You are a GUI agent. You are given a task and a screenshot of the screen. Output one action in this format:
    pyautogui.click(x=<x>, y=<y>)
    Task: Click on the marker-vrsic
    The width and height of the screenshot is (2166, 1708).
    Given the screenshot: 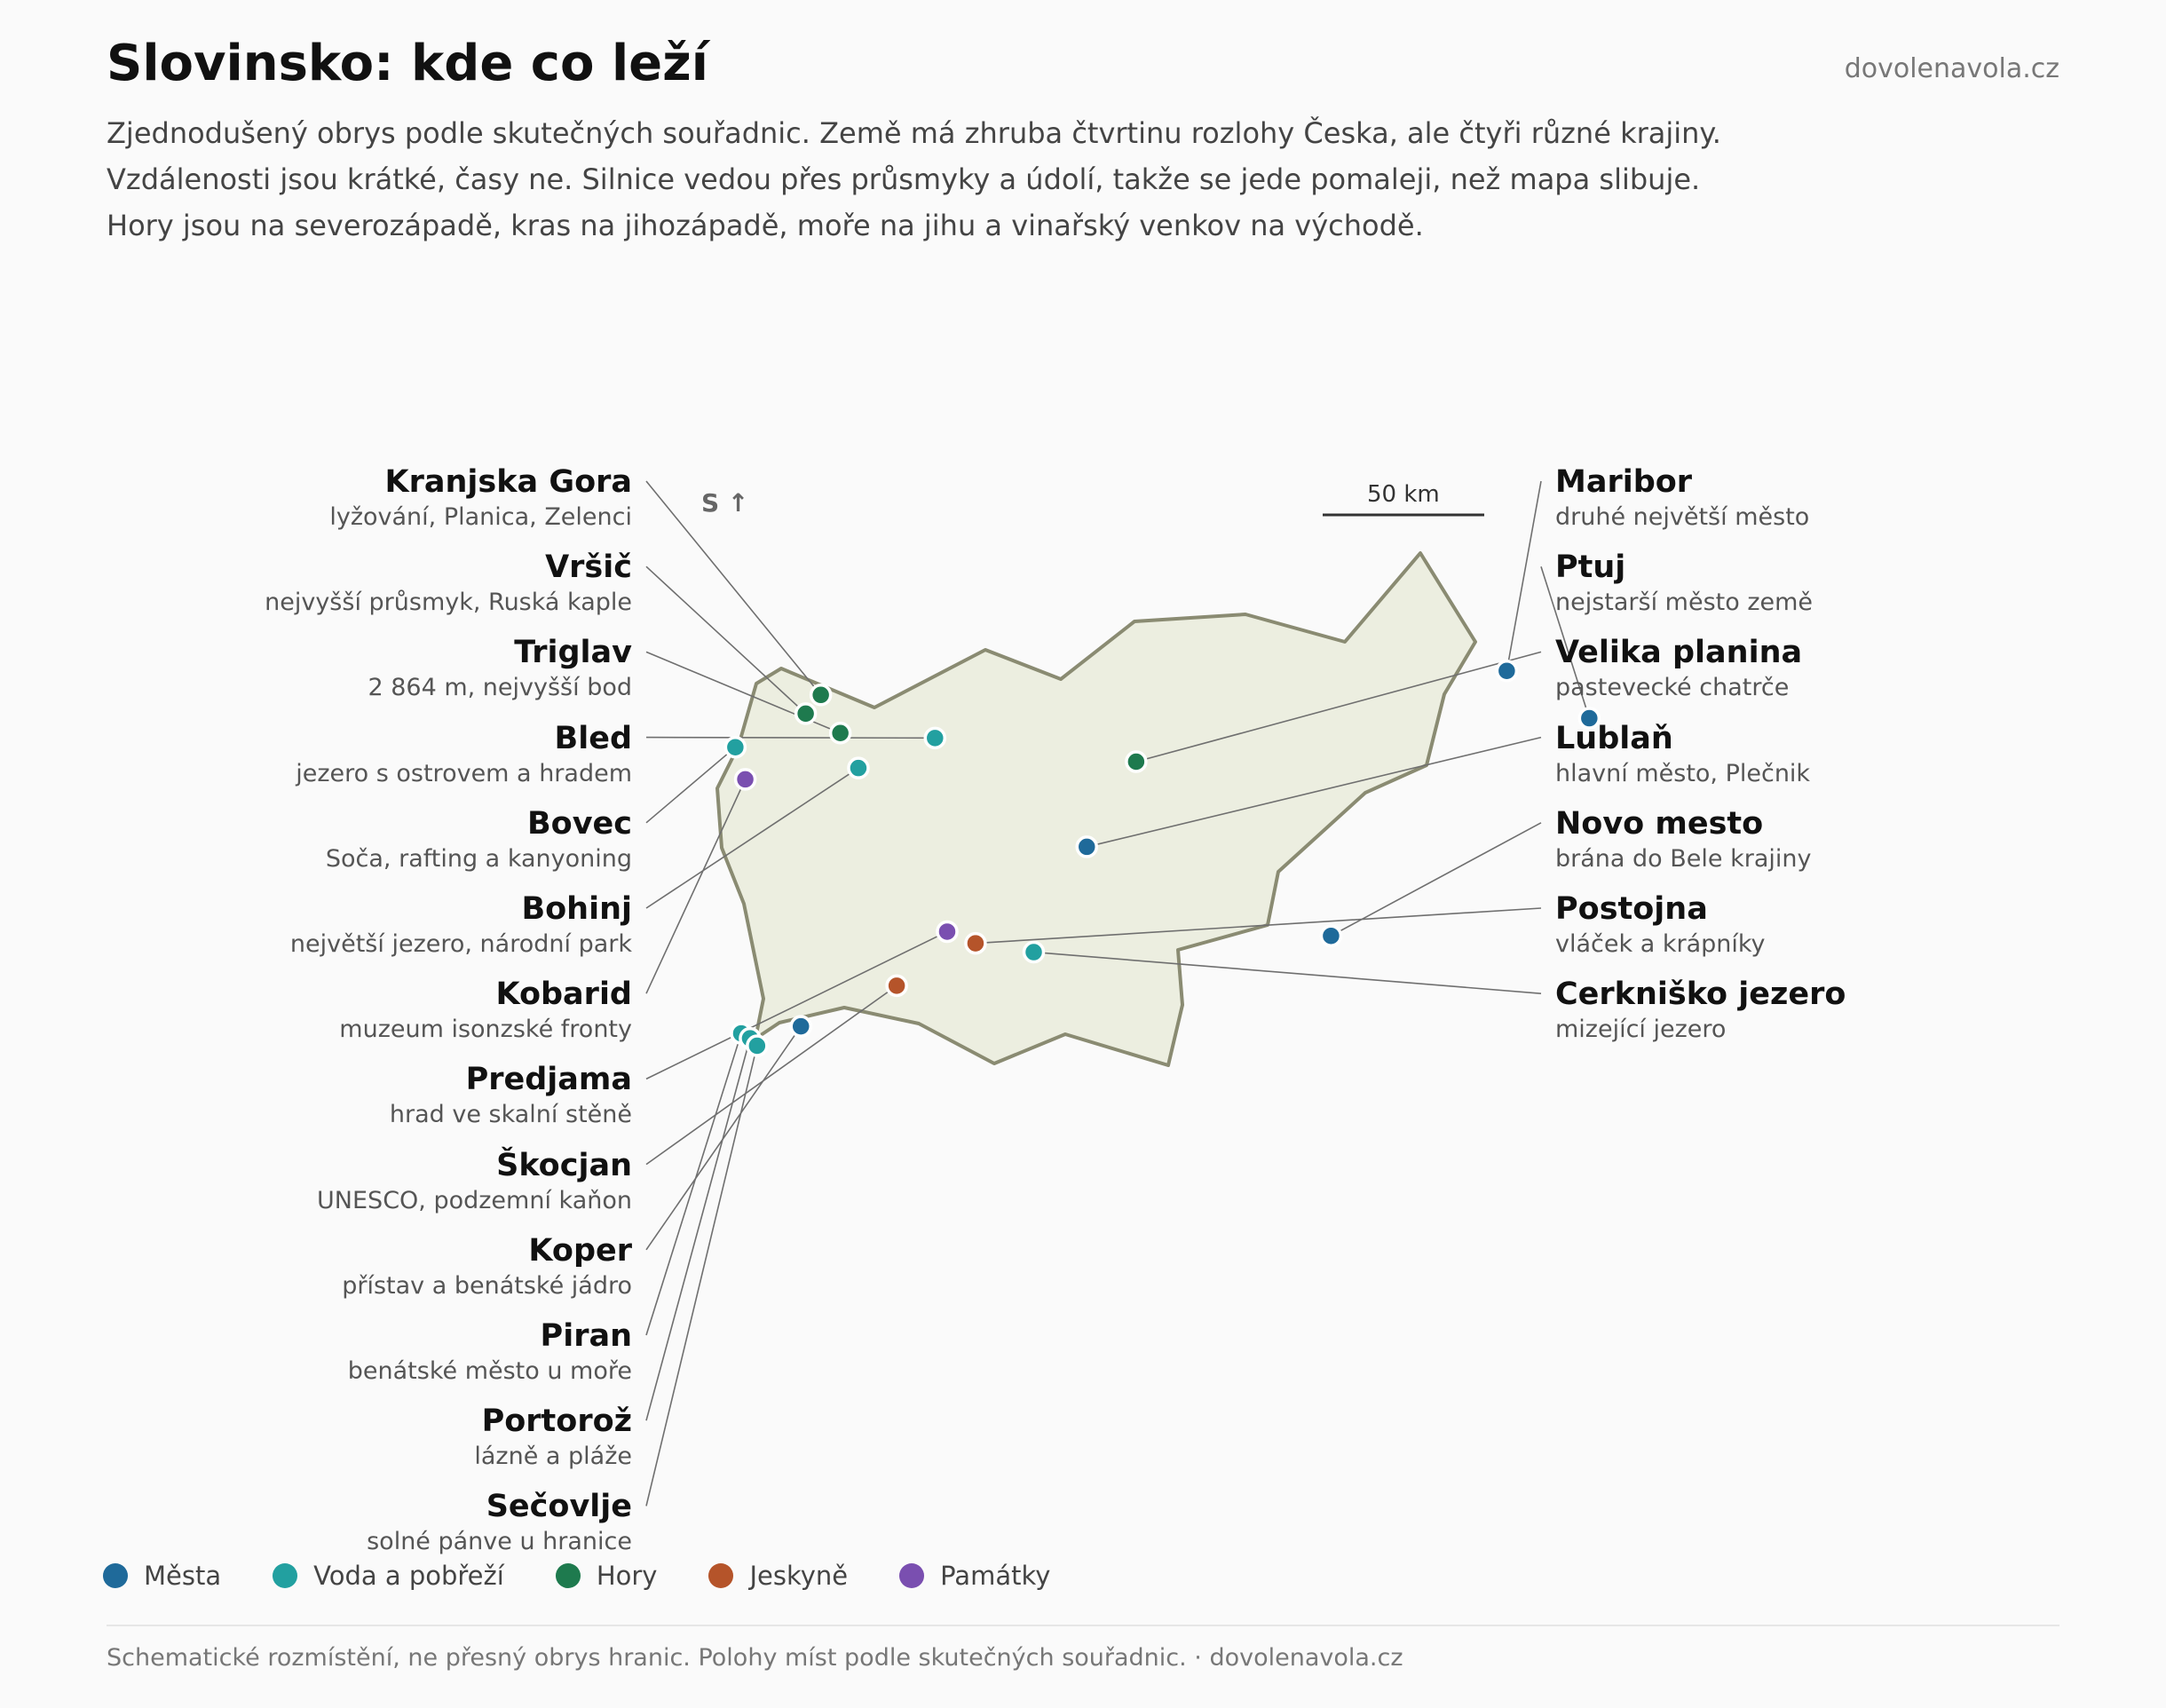 What is the action you would take?
    pyautogui.click(x=806, y=713)
    